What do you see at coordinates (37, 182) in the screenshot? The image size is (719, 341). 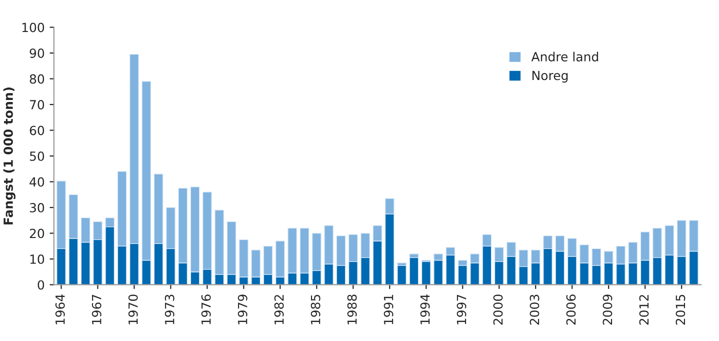 I see `y-tick-label: 40` at bounding box center [37, 182].